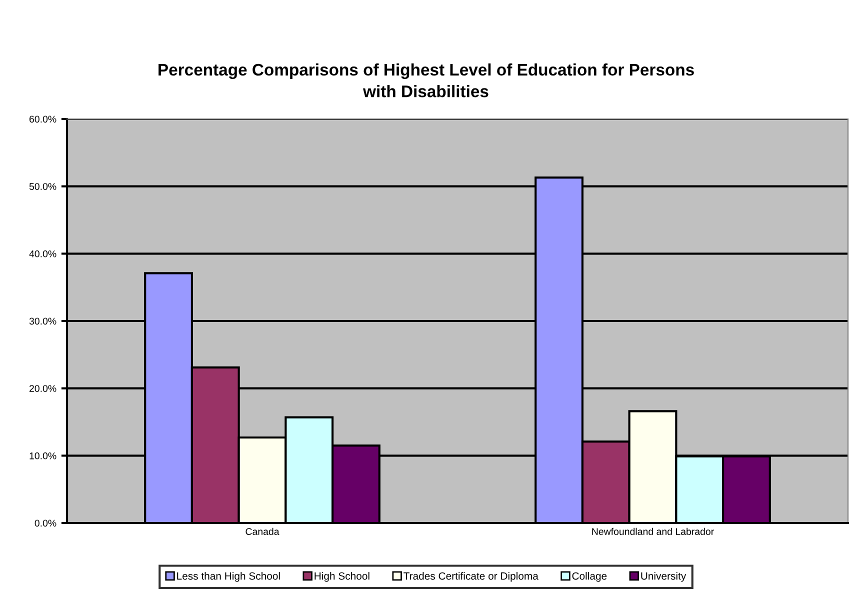 This screenshot has width=852, height=598. I want to click on legend-label: Trades Certificate or Diploma, so click(471, 577).